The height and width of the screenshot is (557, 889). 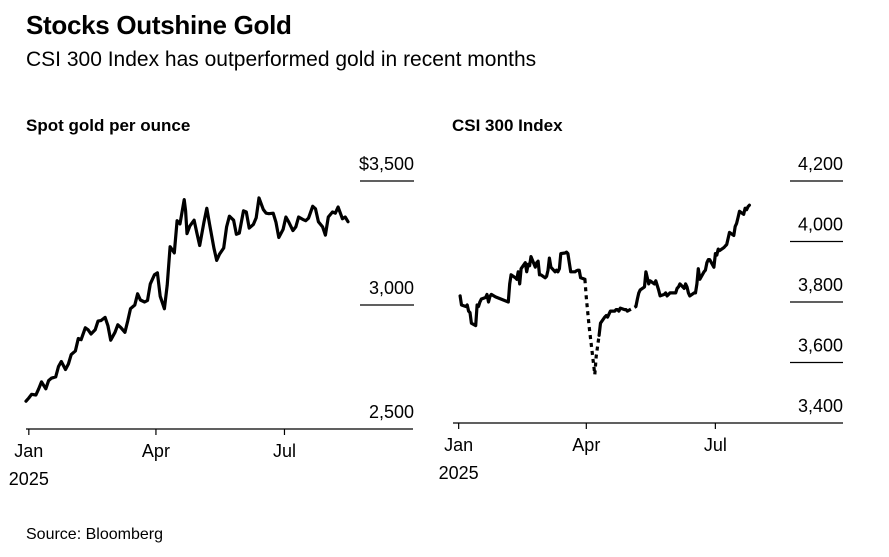 I want to click on y-tick-label: 4,200, so click(x=820, y=164).